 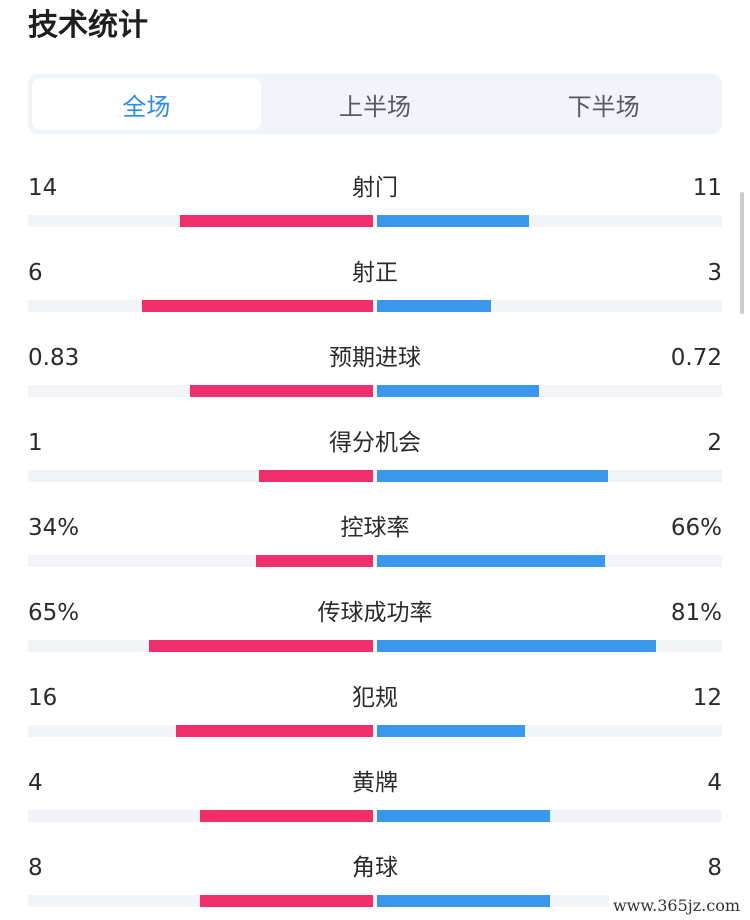 What do you see at coordinates (35, 443) in the screenshot?
I see `stat-home-value: 1` at bounding box center [35, 443].